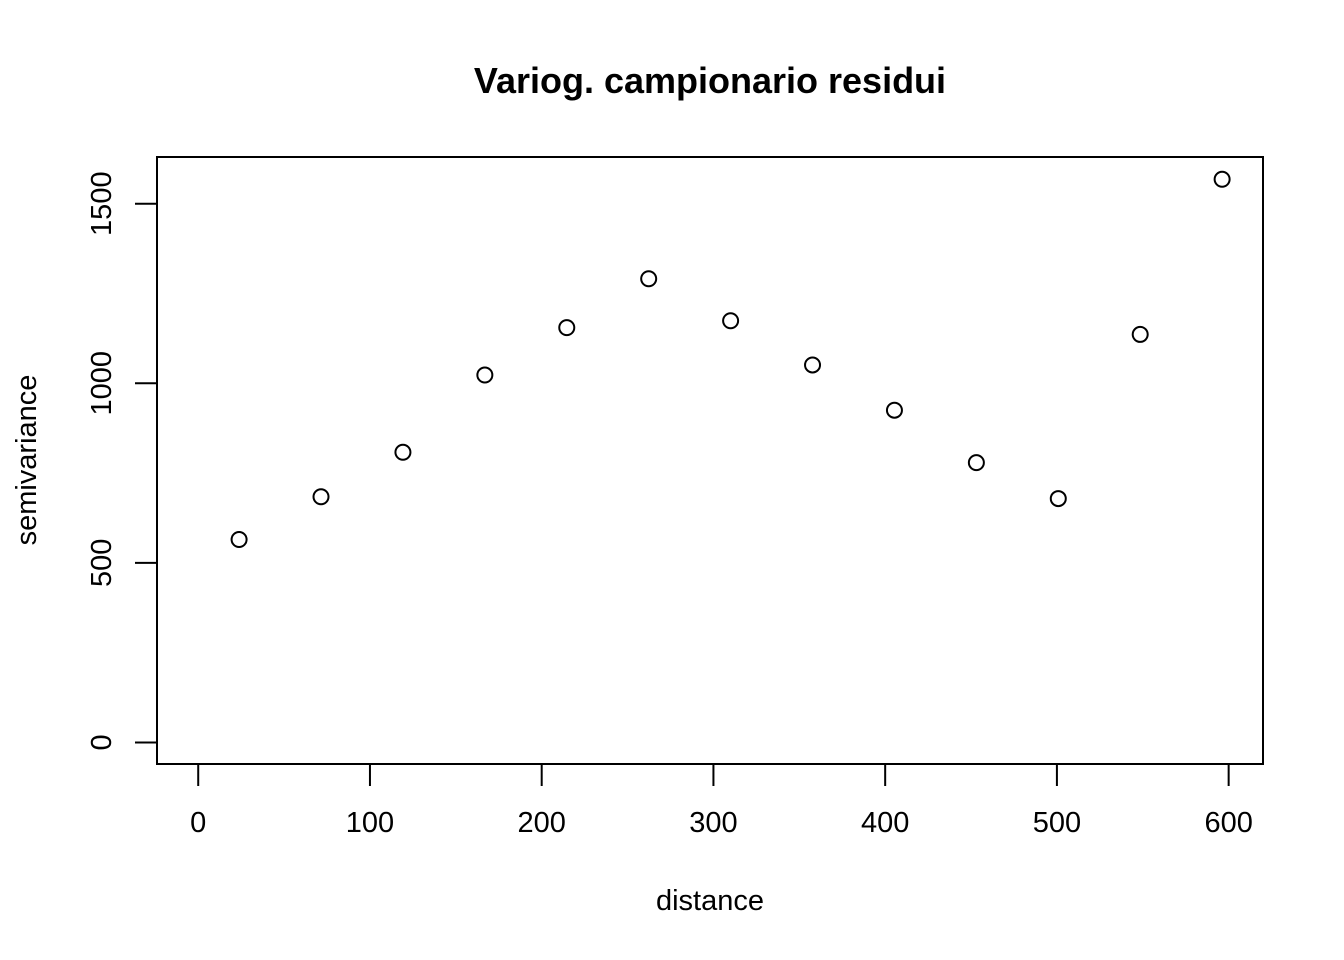 This screenshot has width=1344, height=960. I want to click on y-axis: 0 500 1000 1500, so click(122, 461).